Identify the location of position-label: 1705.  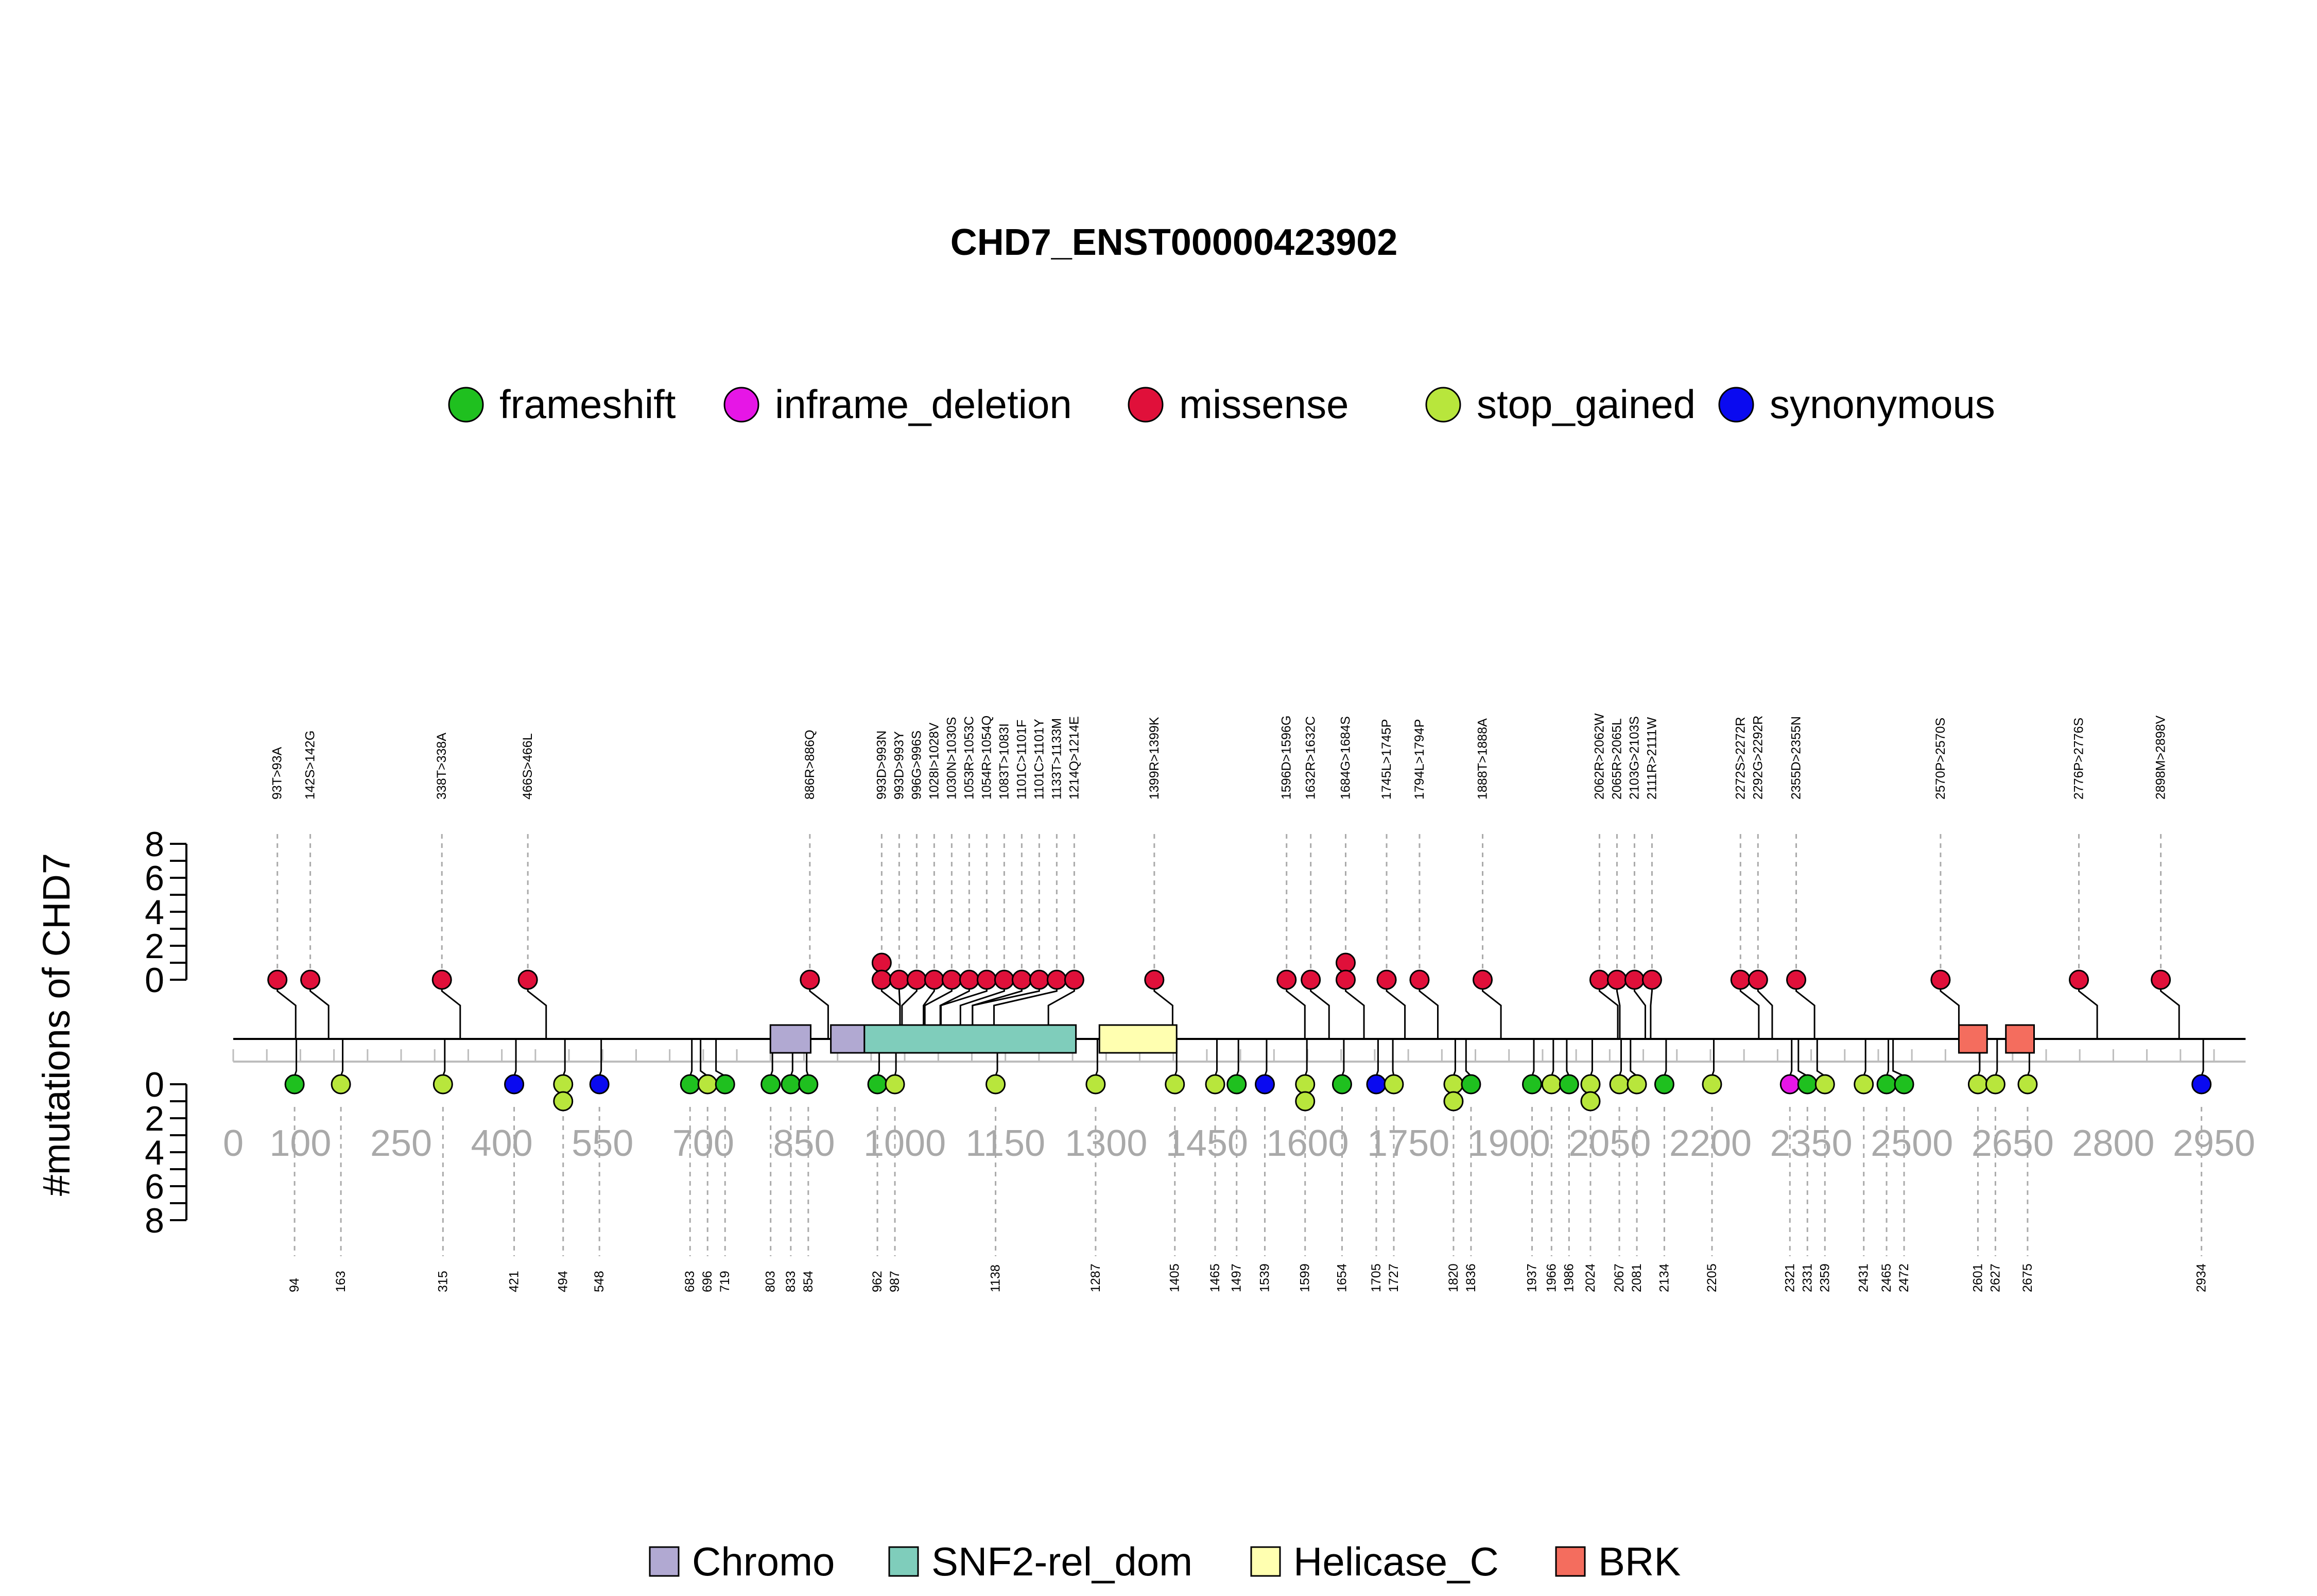
(1376, 1277).